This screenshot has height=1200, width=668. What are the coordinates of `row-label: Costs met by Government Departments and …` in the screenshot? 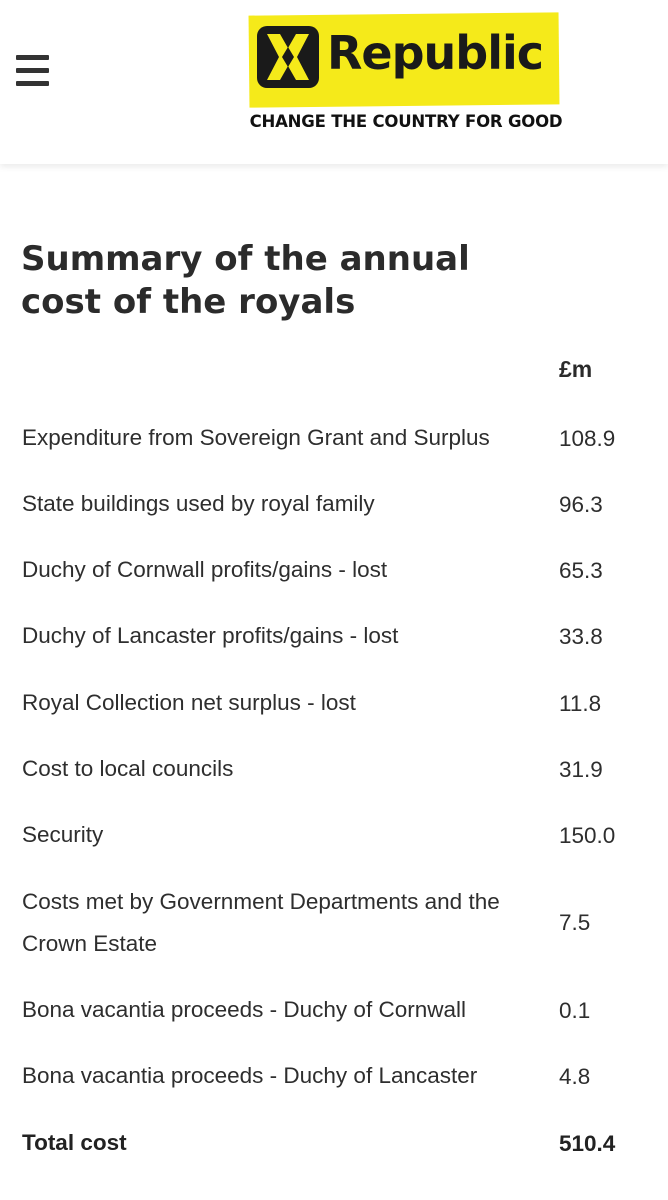 It's located at (261, 922).